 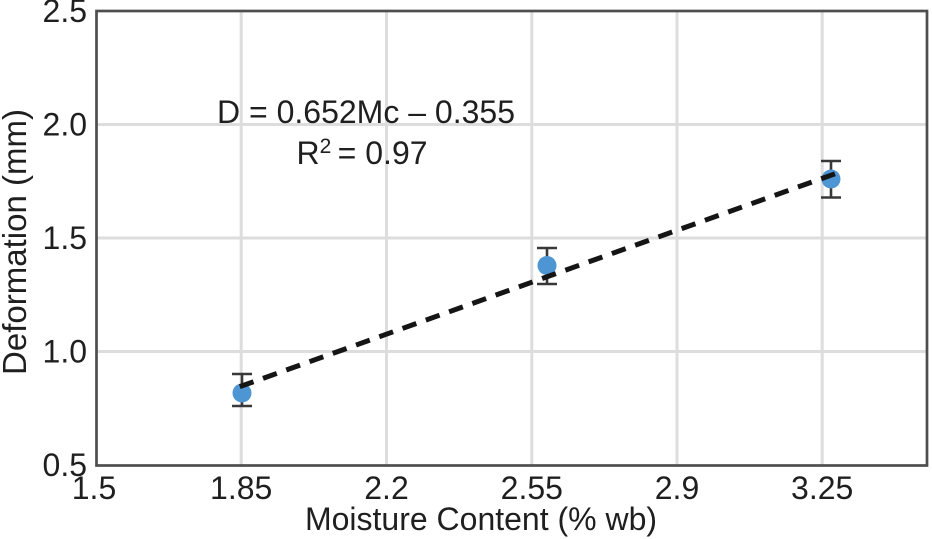 What do you see at coordinates (386, 488) in the screenshot?
I see `svg-text: 2.2` at bounding box center [386, 488].